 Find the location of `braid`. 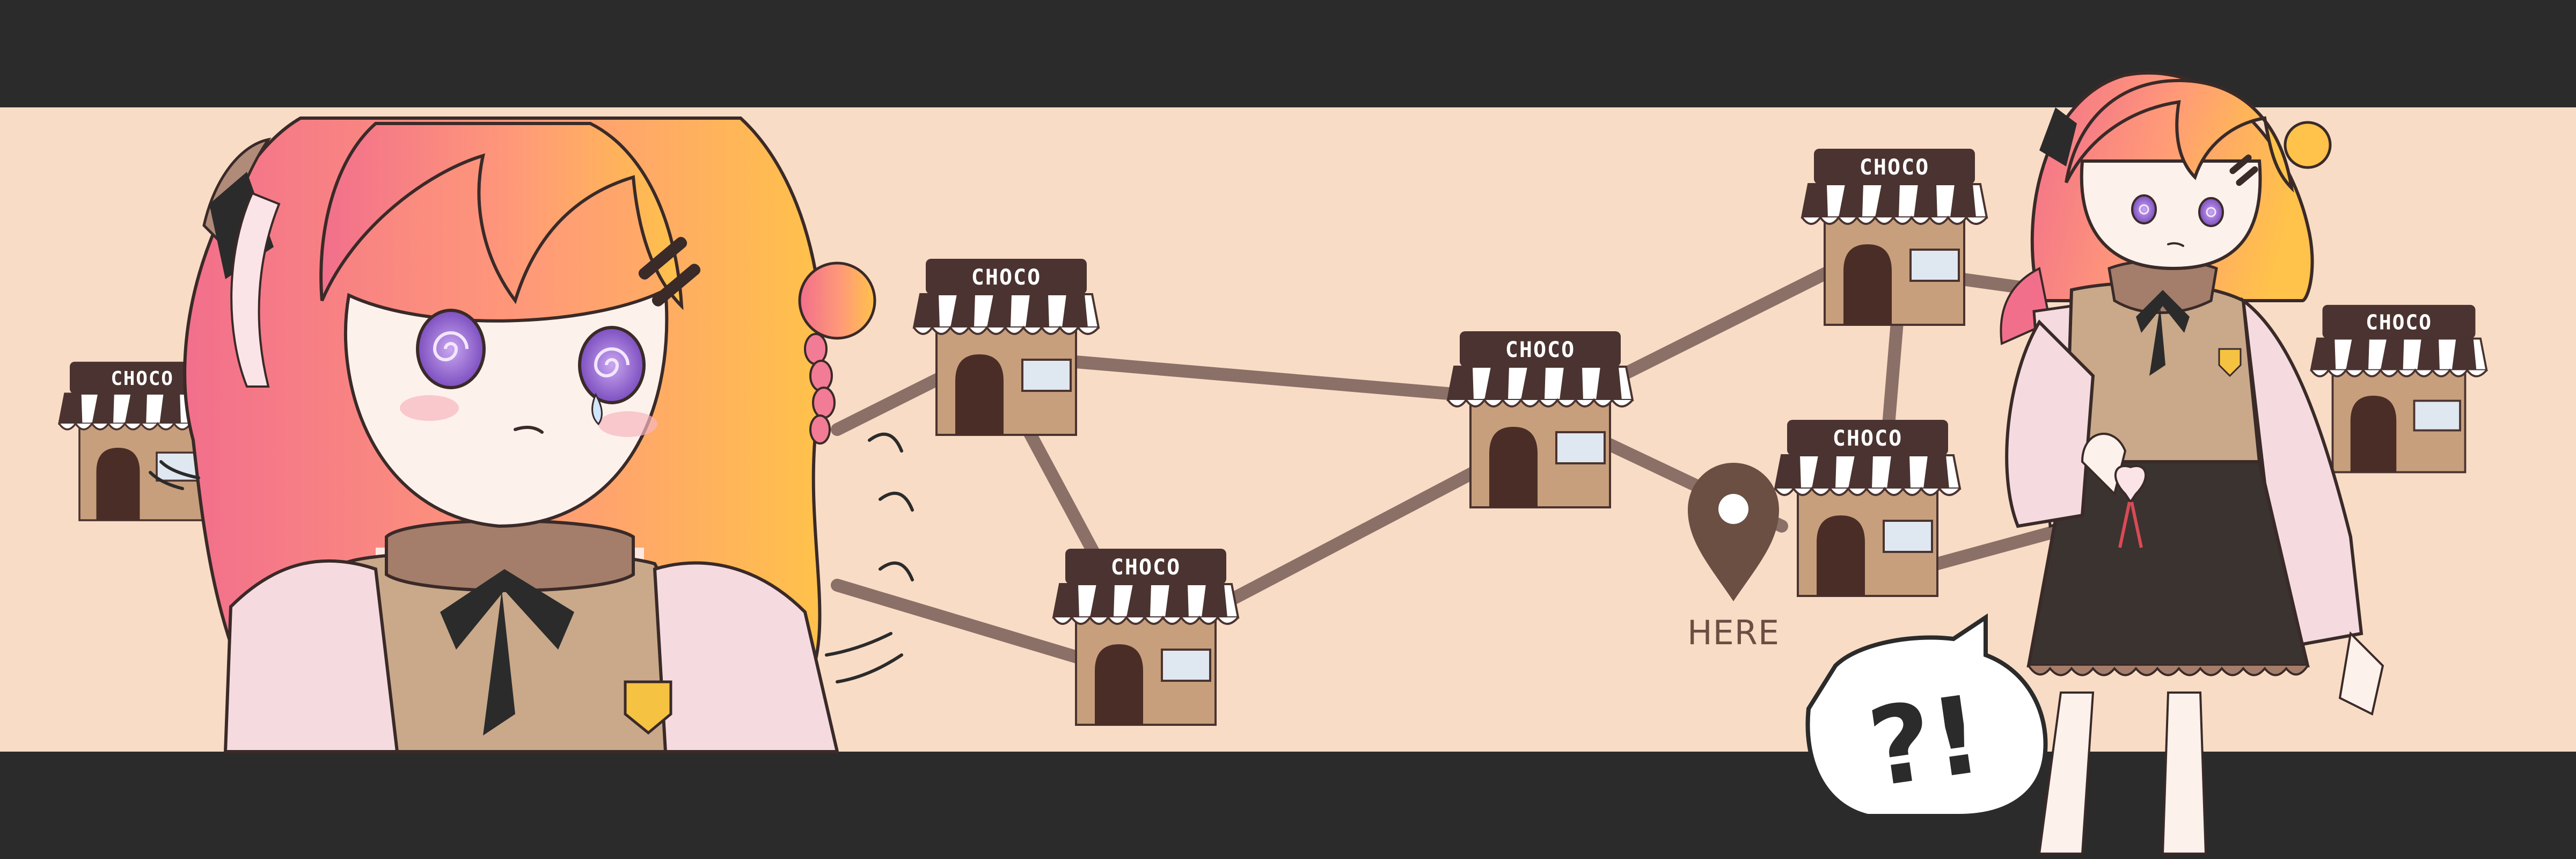

braid is located at coordinates (820, 389).